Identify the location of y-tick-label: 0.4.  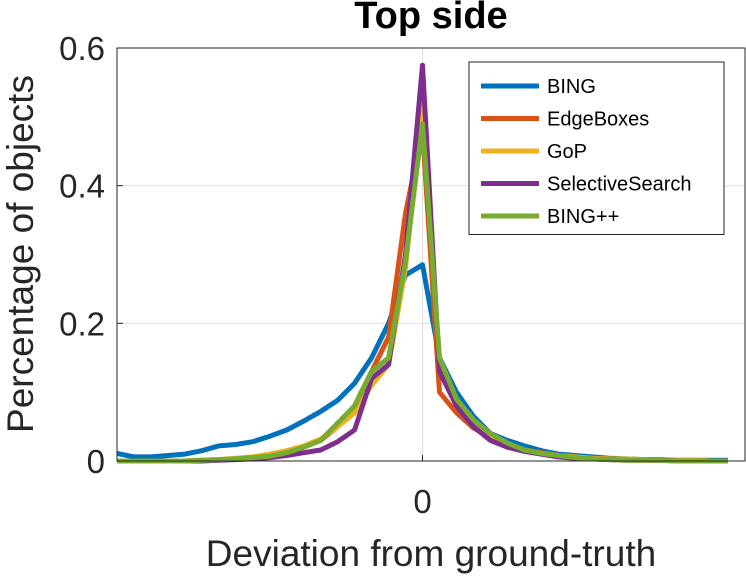
(82, 186).